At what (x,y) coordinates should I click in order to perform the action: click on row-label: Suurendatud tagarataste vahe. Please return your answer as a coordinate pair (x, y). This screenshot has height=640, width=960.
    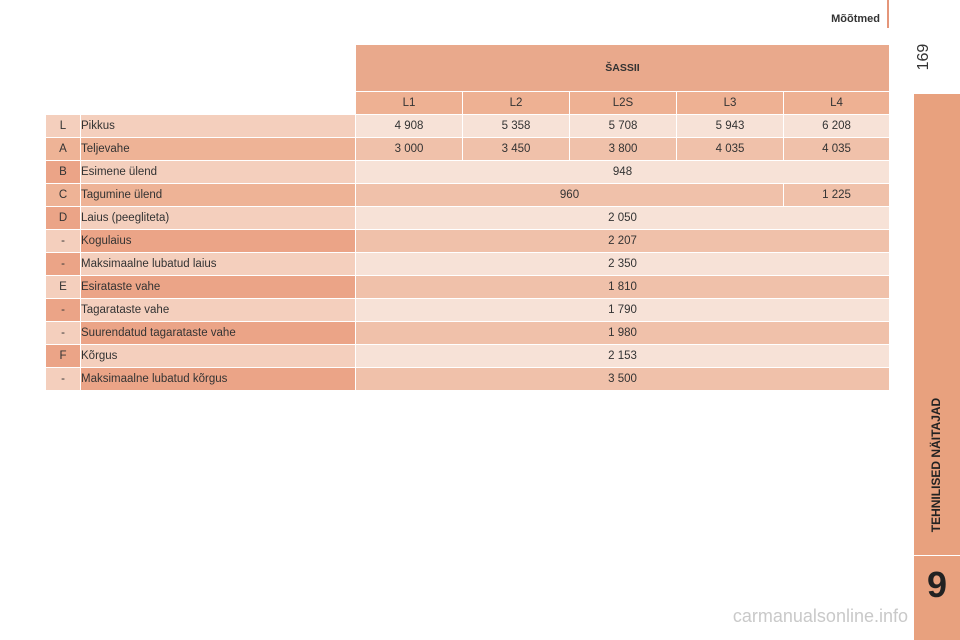
    Looking at the image, I should click on (218, 333).